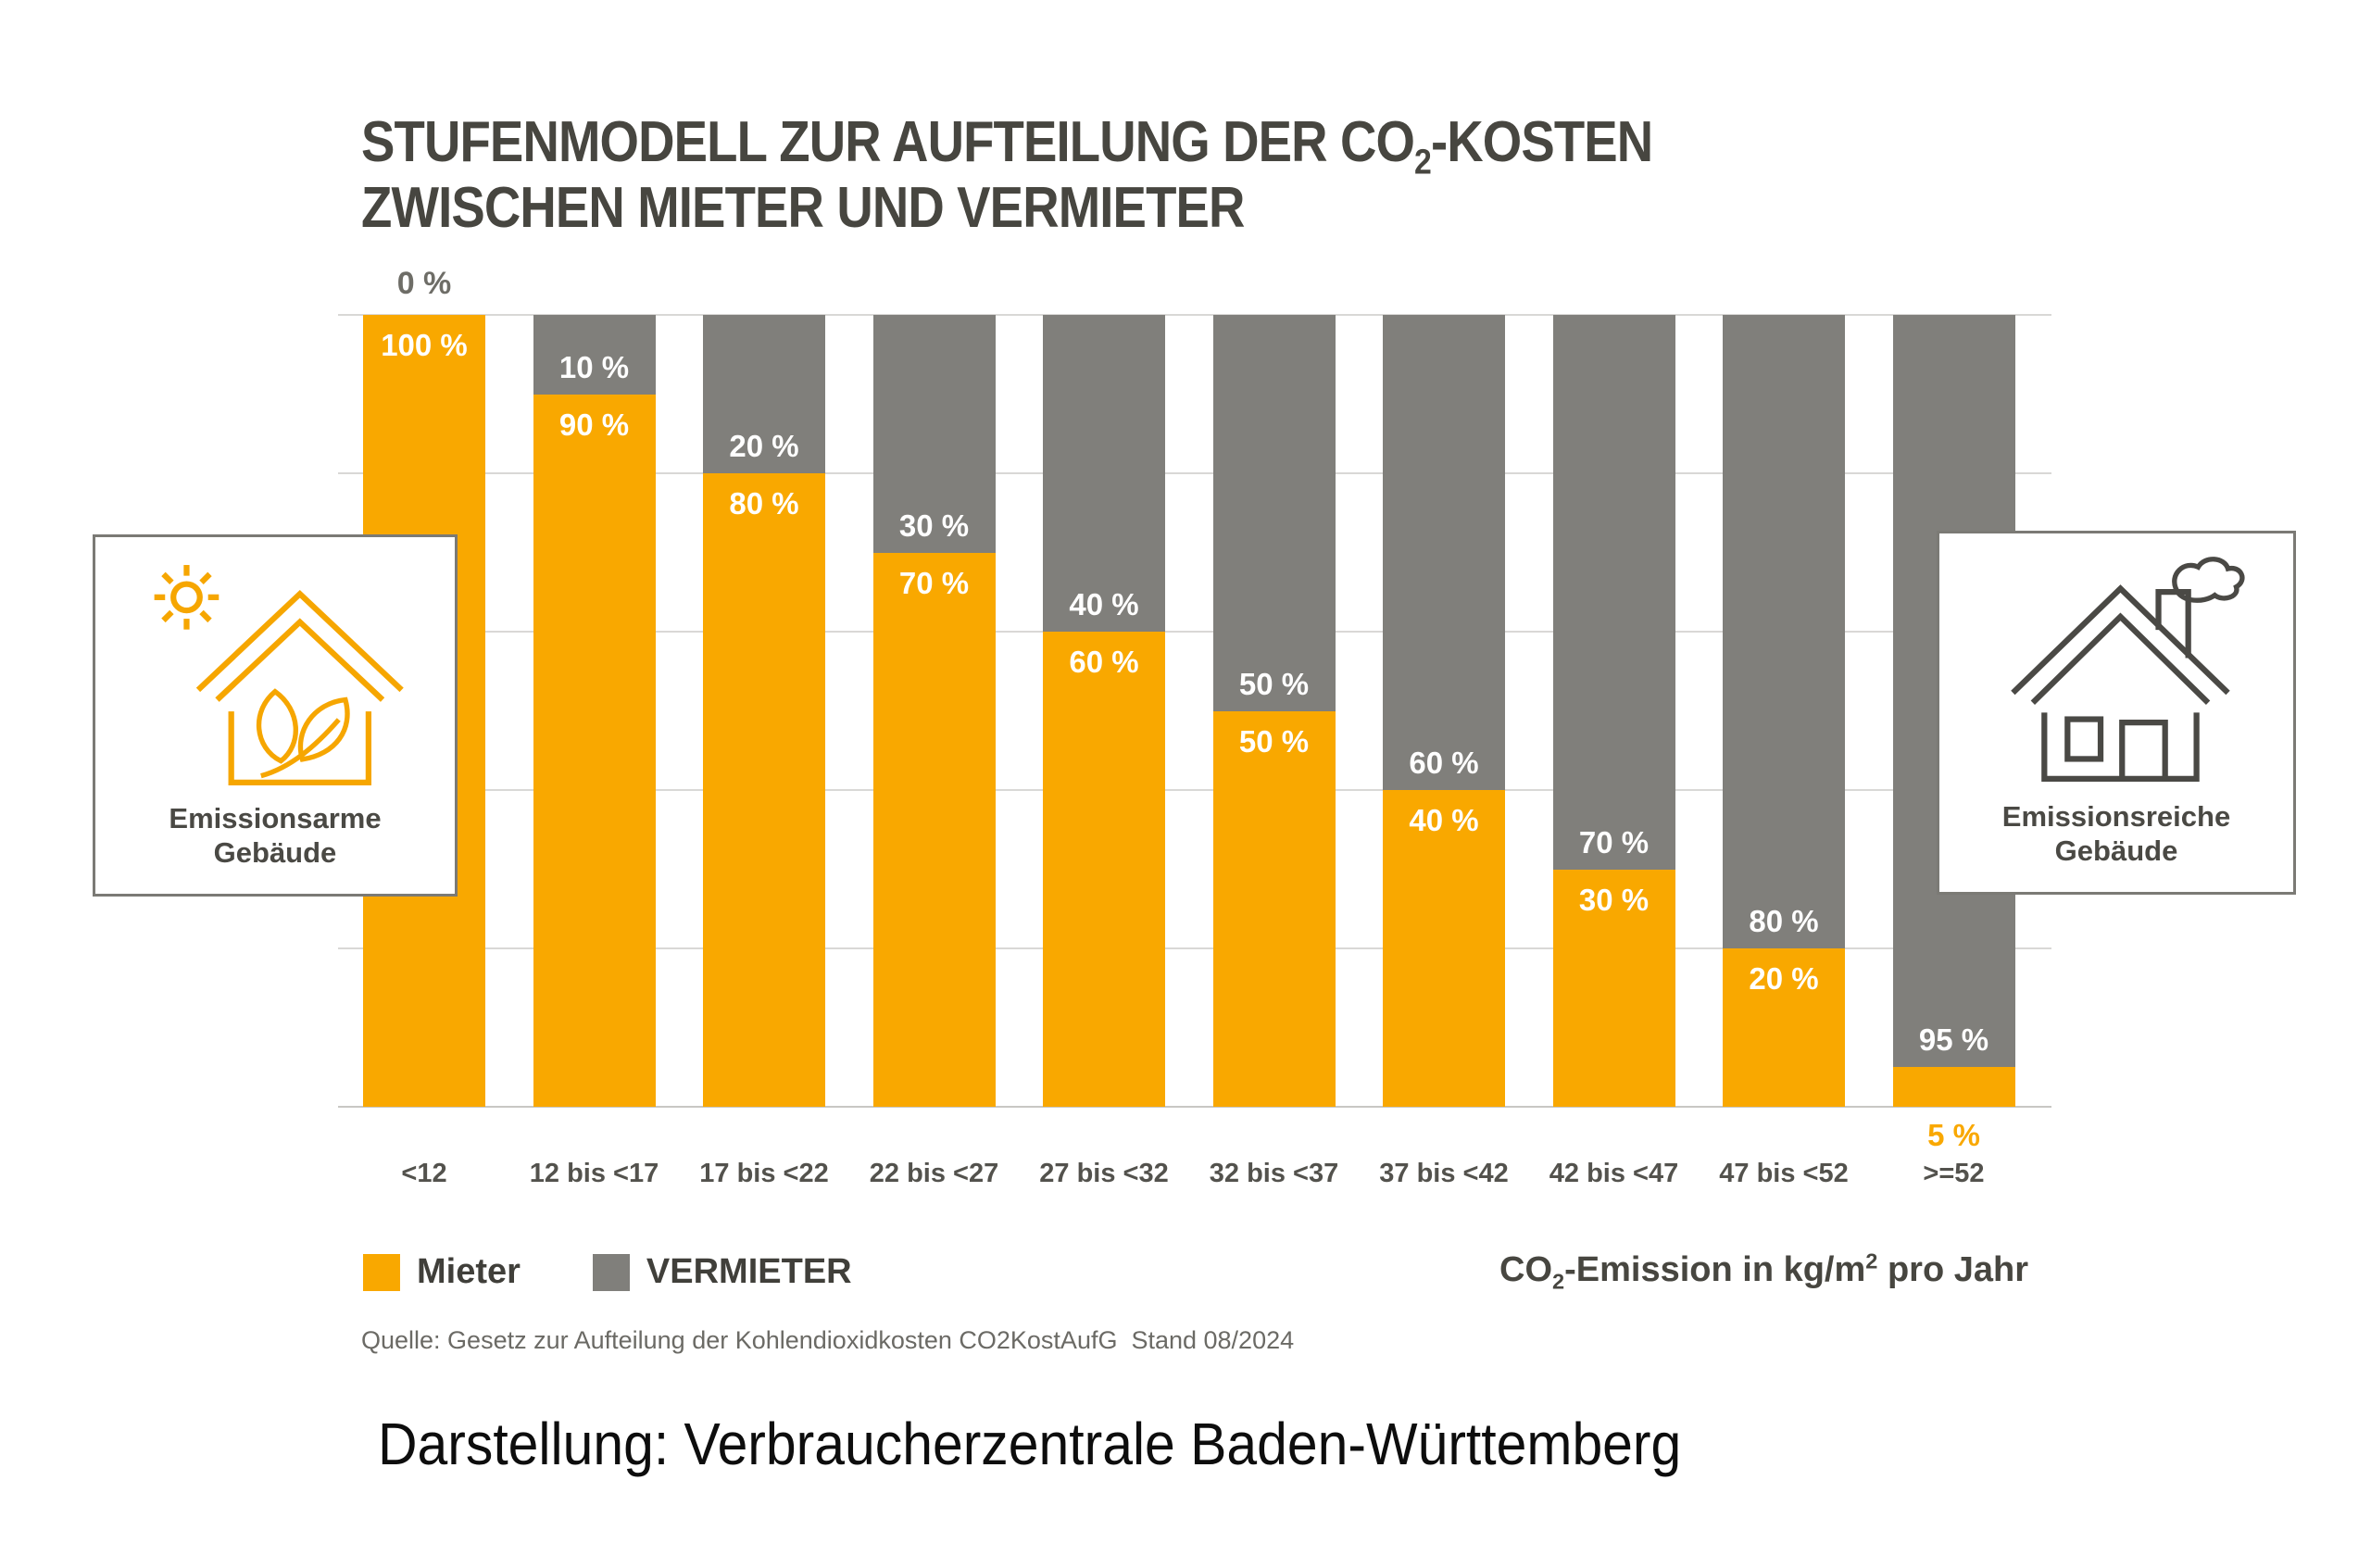  What do you see at coordinates (424, 1173) in the screenshot?
I see `x-tick-label: <12` at bounding box center [424, 1173].